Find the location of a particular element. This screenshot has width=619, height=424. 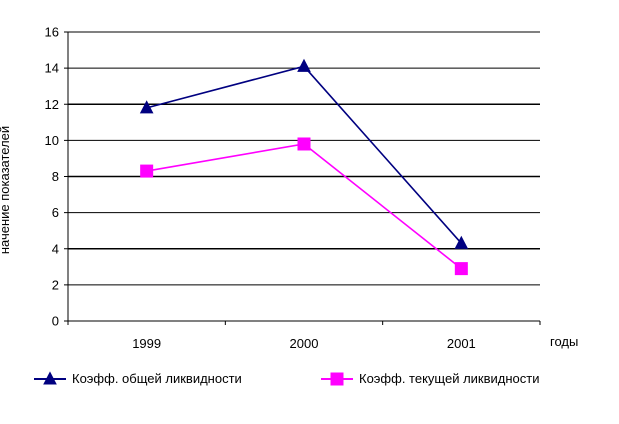

legend-marker-square is located at coordinates (337, 379).